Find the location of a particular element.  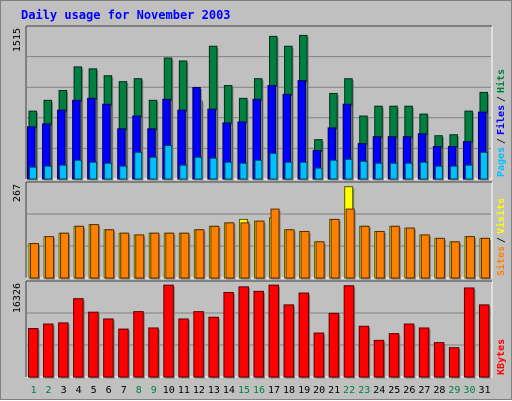

x-tick-label: 8 is located at coordinates (139, 390).